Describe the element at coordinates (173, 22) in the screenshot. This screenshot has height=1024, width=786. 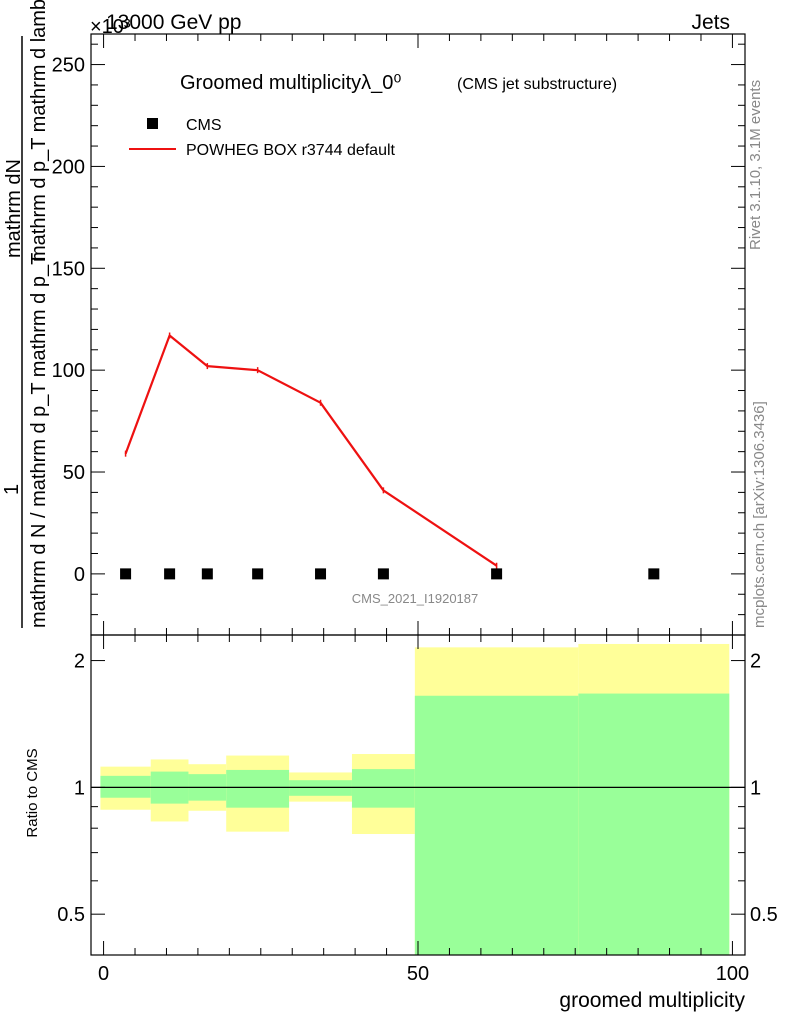
I see `header-energy: 13000 GeV pp` at that location.